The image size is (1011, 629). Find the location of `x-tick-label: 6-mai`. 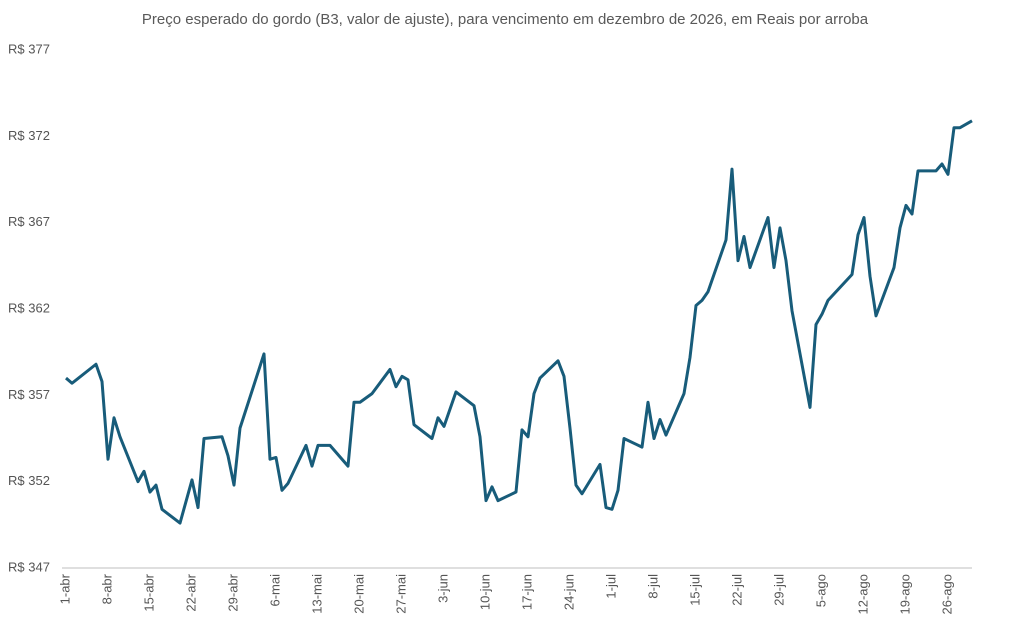

x-tick-label: 6-mai is located at coordinates (274, 590).